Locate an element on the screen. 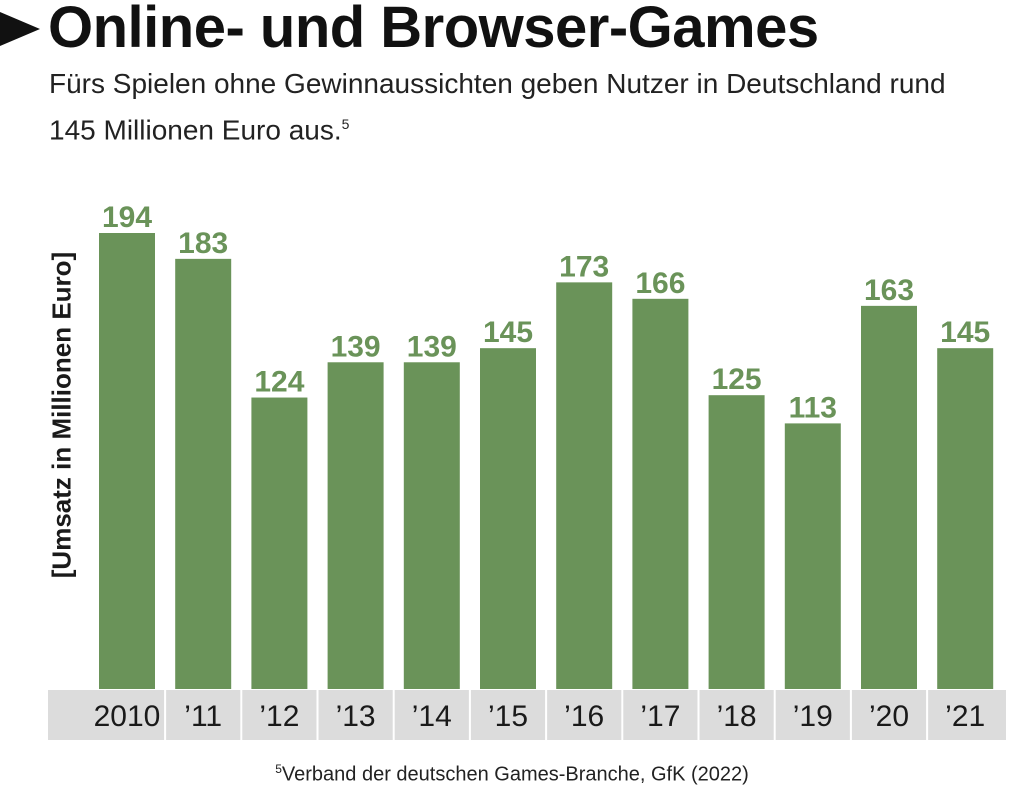  page-title: Online- und Browser-Games is located at coordinates (433, 30).